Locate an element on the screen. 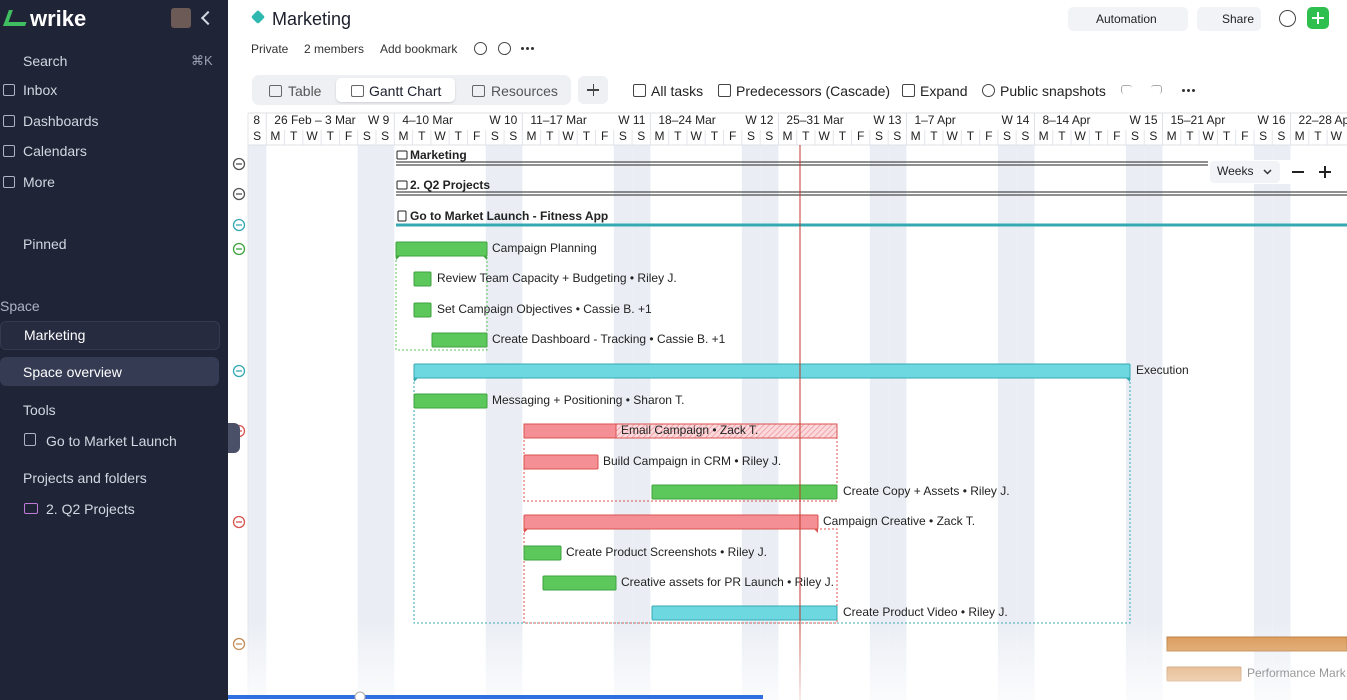 This screenshot has width=1347, height=700. redo-icon is located at coordinates (1156, 89).